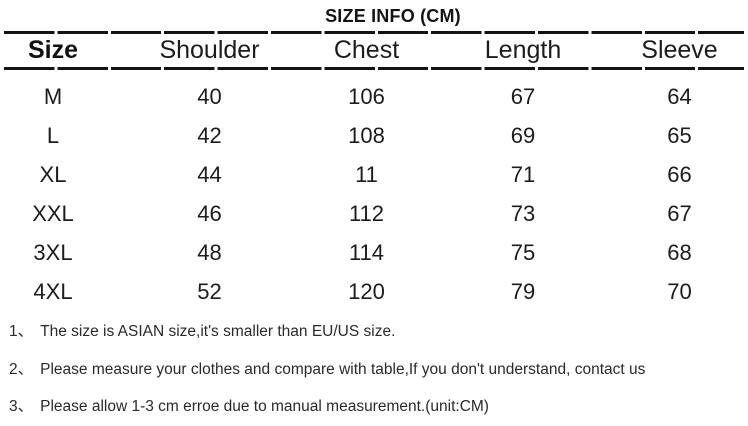 The image size is (748, 426). I want to click on value-cell: 79, so click(523, 291).